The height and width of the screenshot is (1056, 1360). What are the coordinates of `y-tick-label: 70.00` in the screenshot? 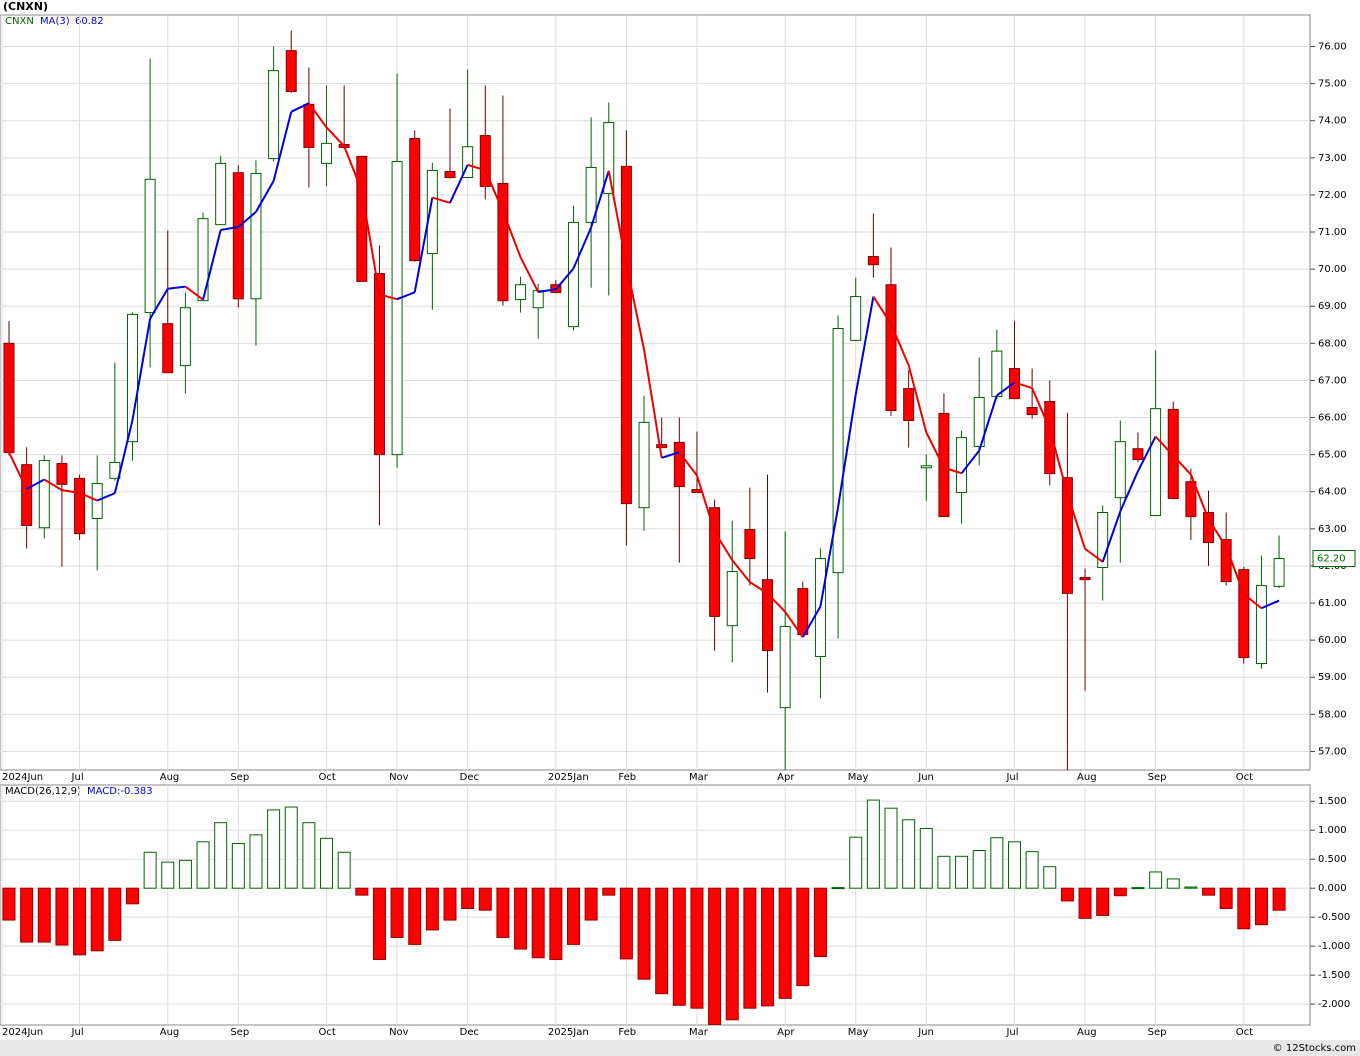 It's located at (1332, 269).